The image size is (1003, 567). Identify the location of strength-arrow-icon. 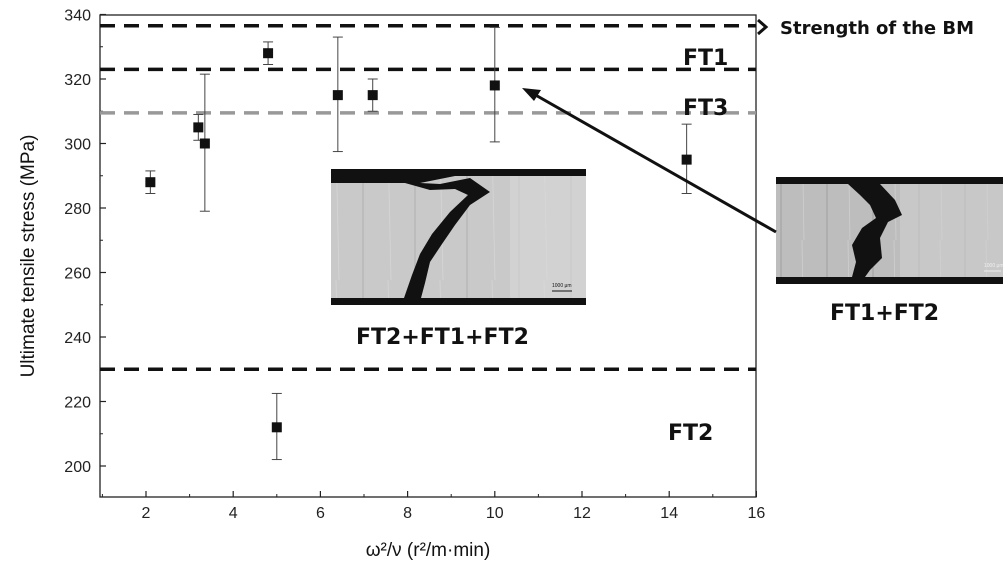
(763, 27).